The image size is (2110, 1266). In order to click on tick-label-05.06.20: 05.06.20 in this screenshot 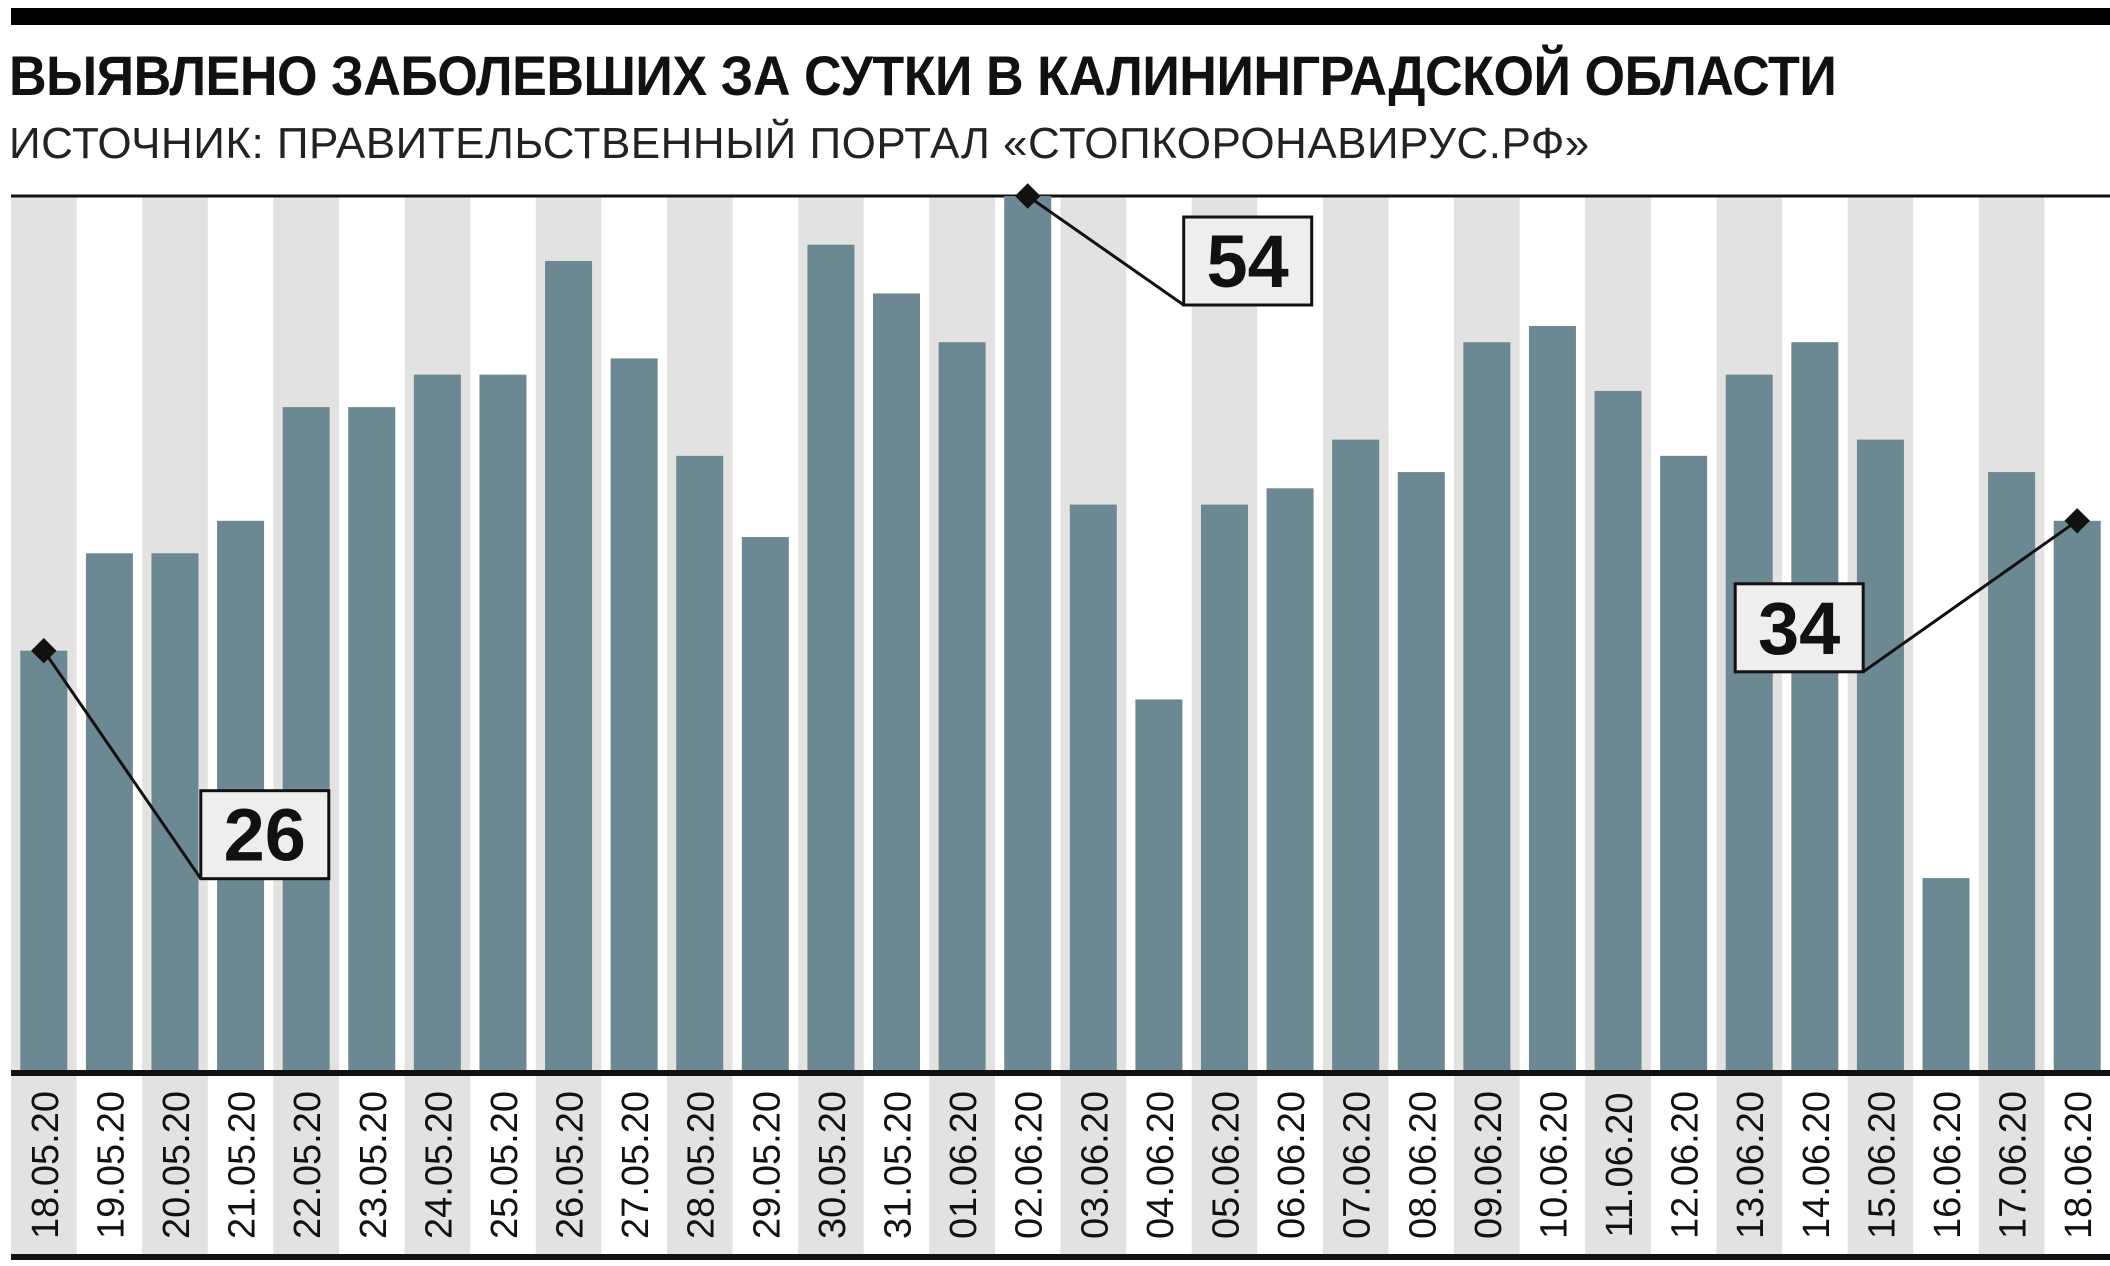, I will do `click(1226, 1165)`.